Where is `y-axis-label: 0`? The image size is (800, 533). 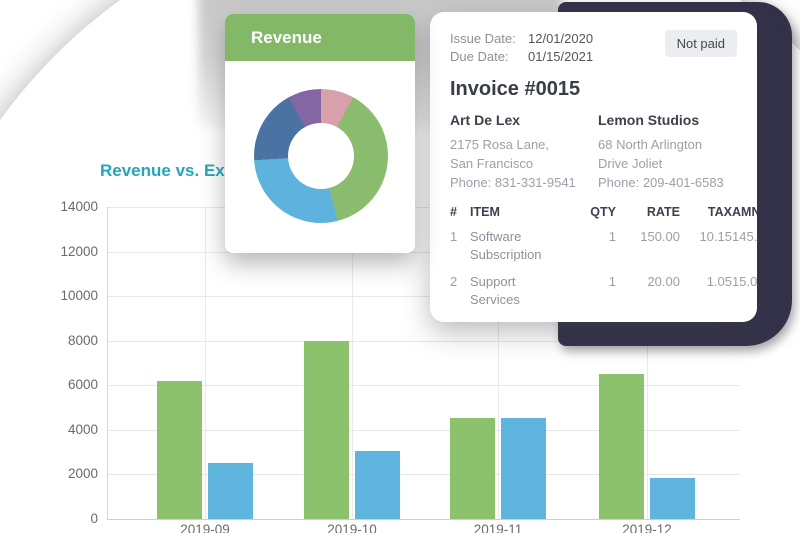
y-axis-label: 0 is located at coordinates (94, 518).